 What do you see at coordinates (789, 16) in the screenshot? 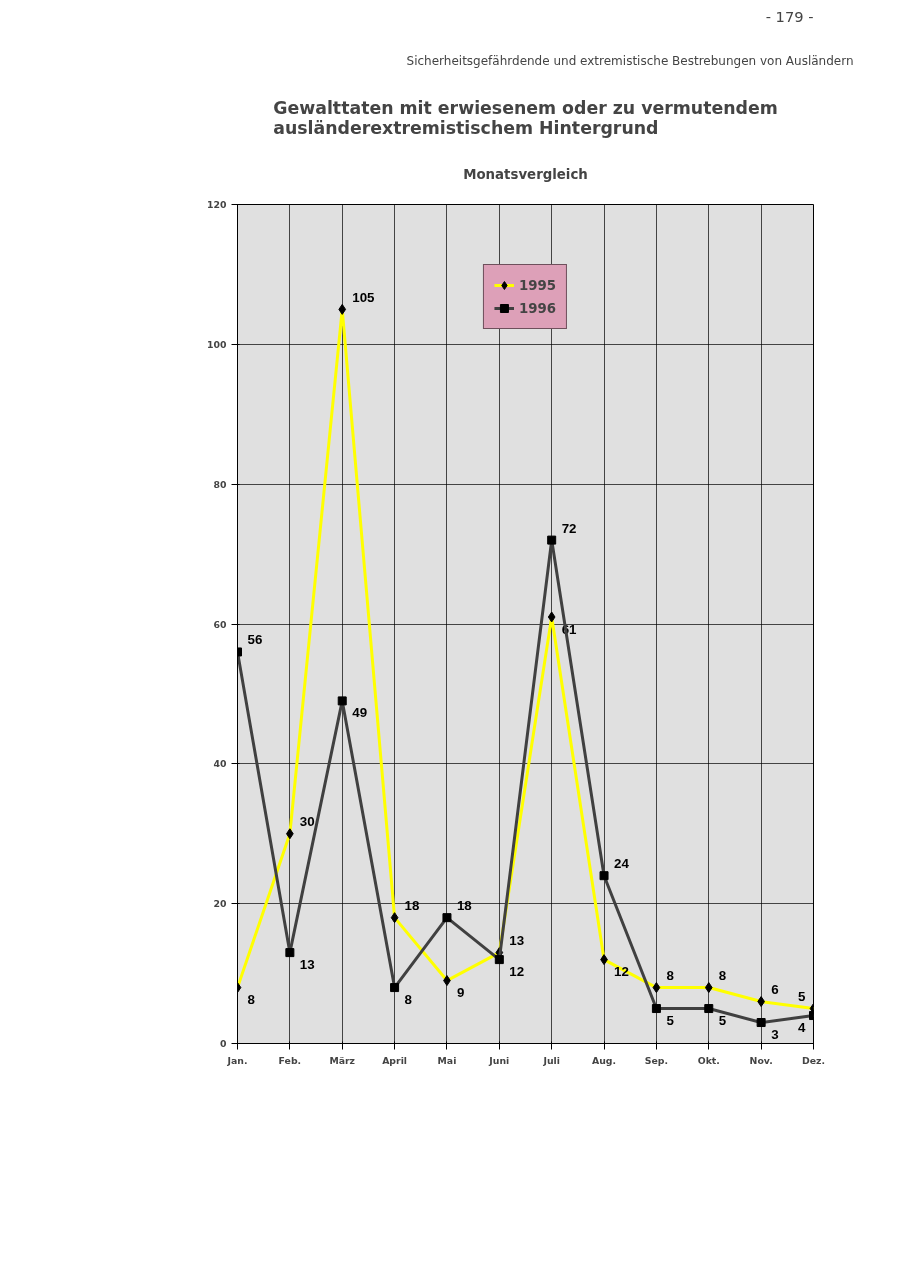
I see `text: - 179 -` at bounding box center [789, 16].